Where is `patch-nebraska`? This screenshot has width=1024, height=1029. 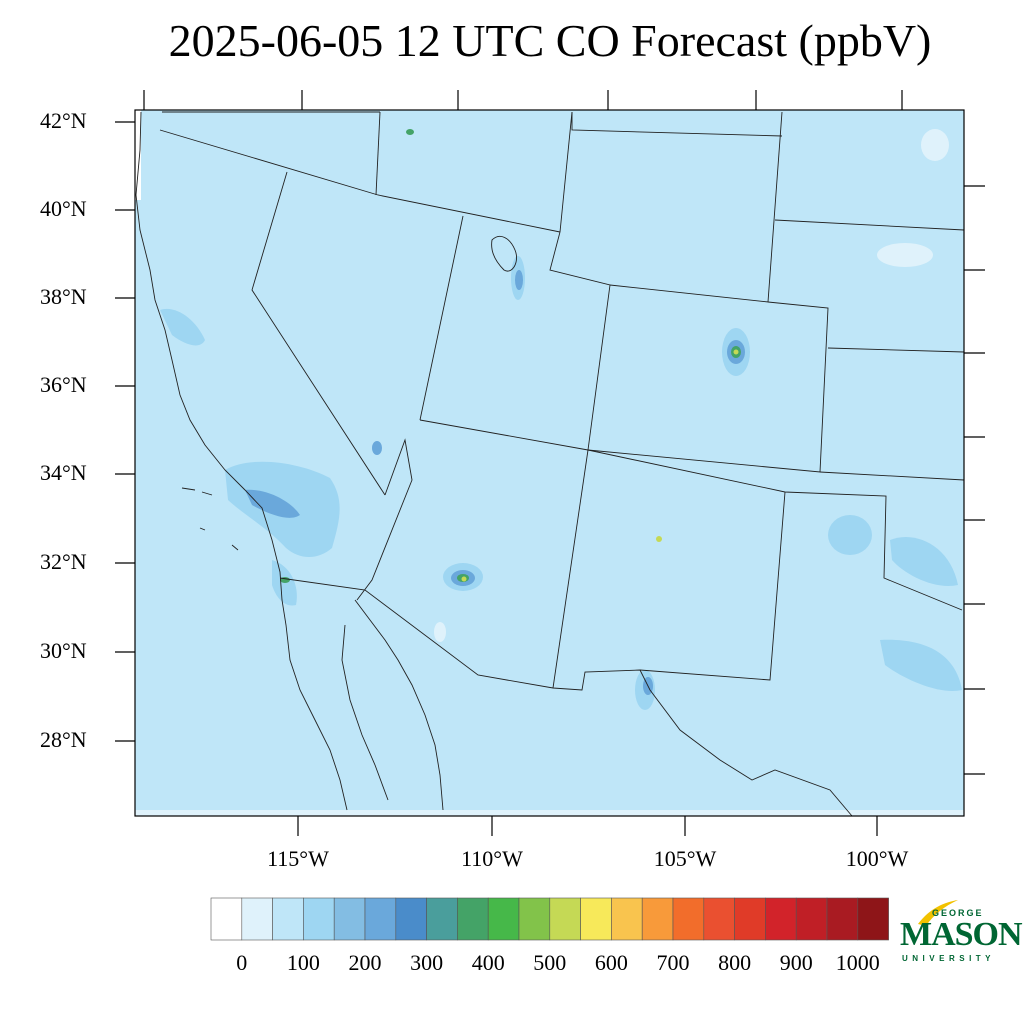 patch-nebraska is located at coordinates (905, 255).